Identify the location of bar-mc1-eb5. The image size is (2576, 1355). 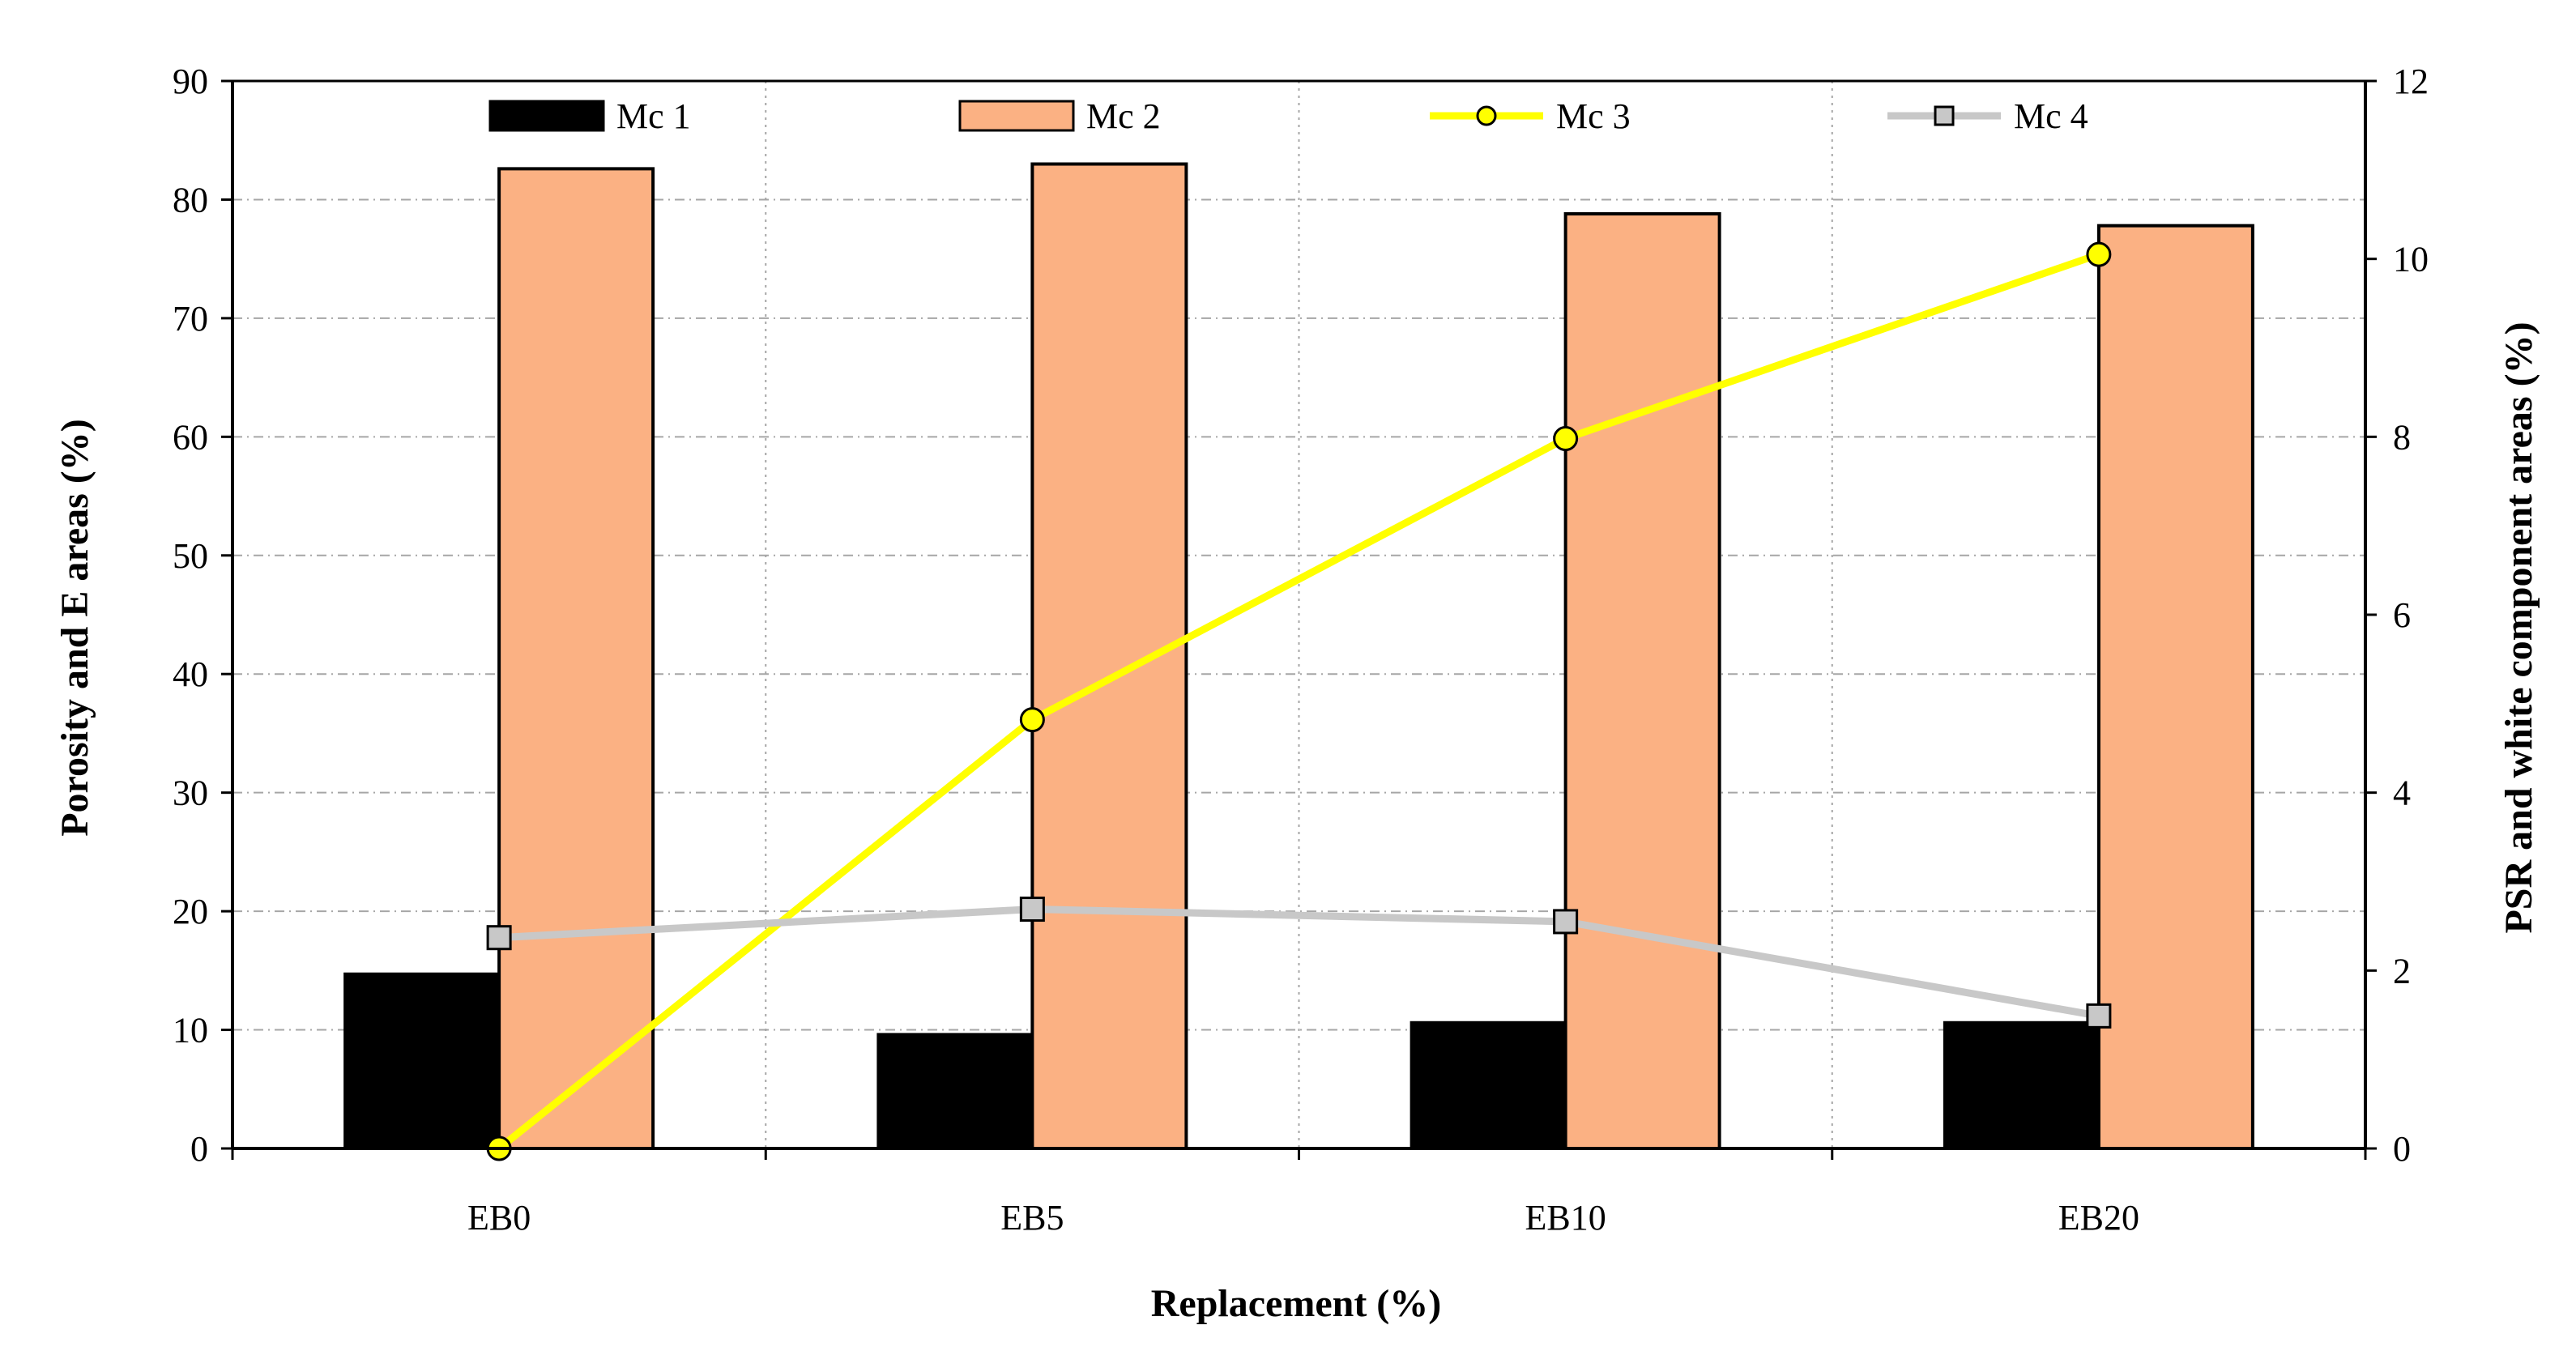
(955, 1091).